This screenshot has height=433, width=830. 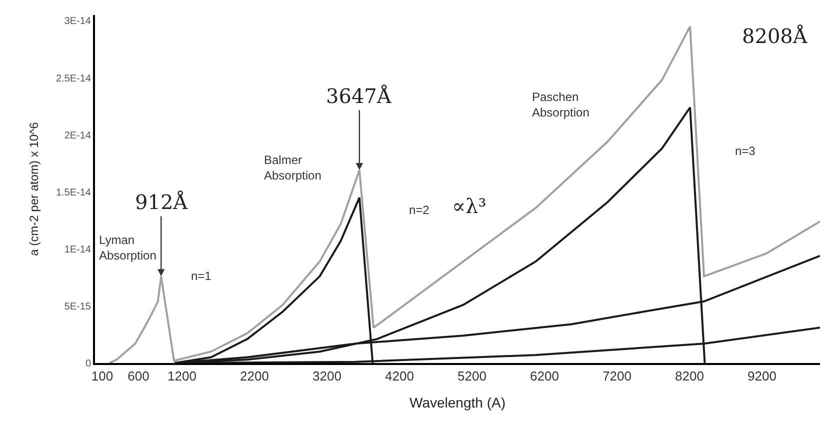 What do you see at coordinates (78, 250) in the screenshot?
I see `y-tick-label: 1E-14` at bounding box center [78, 250].